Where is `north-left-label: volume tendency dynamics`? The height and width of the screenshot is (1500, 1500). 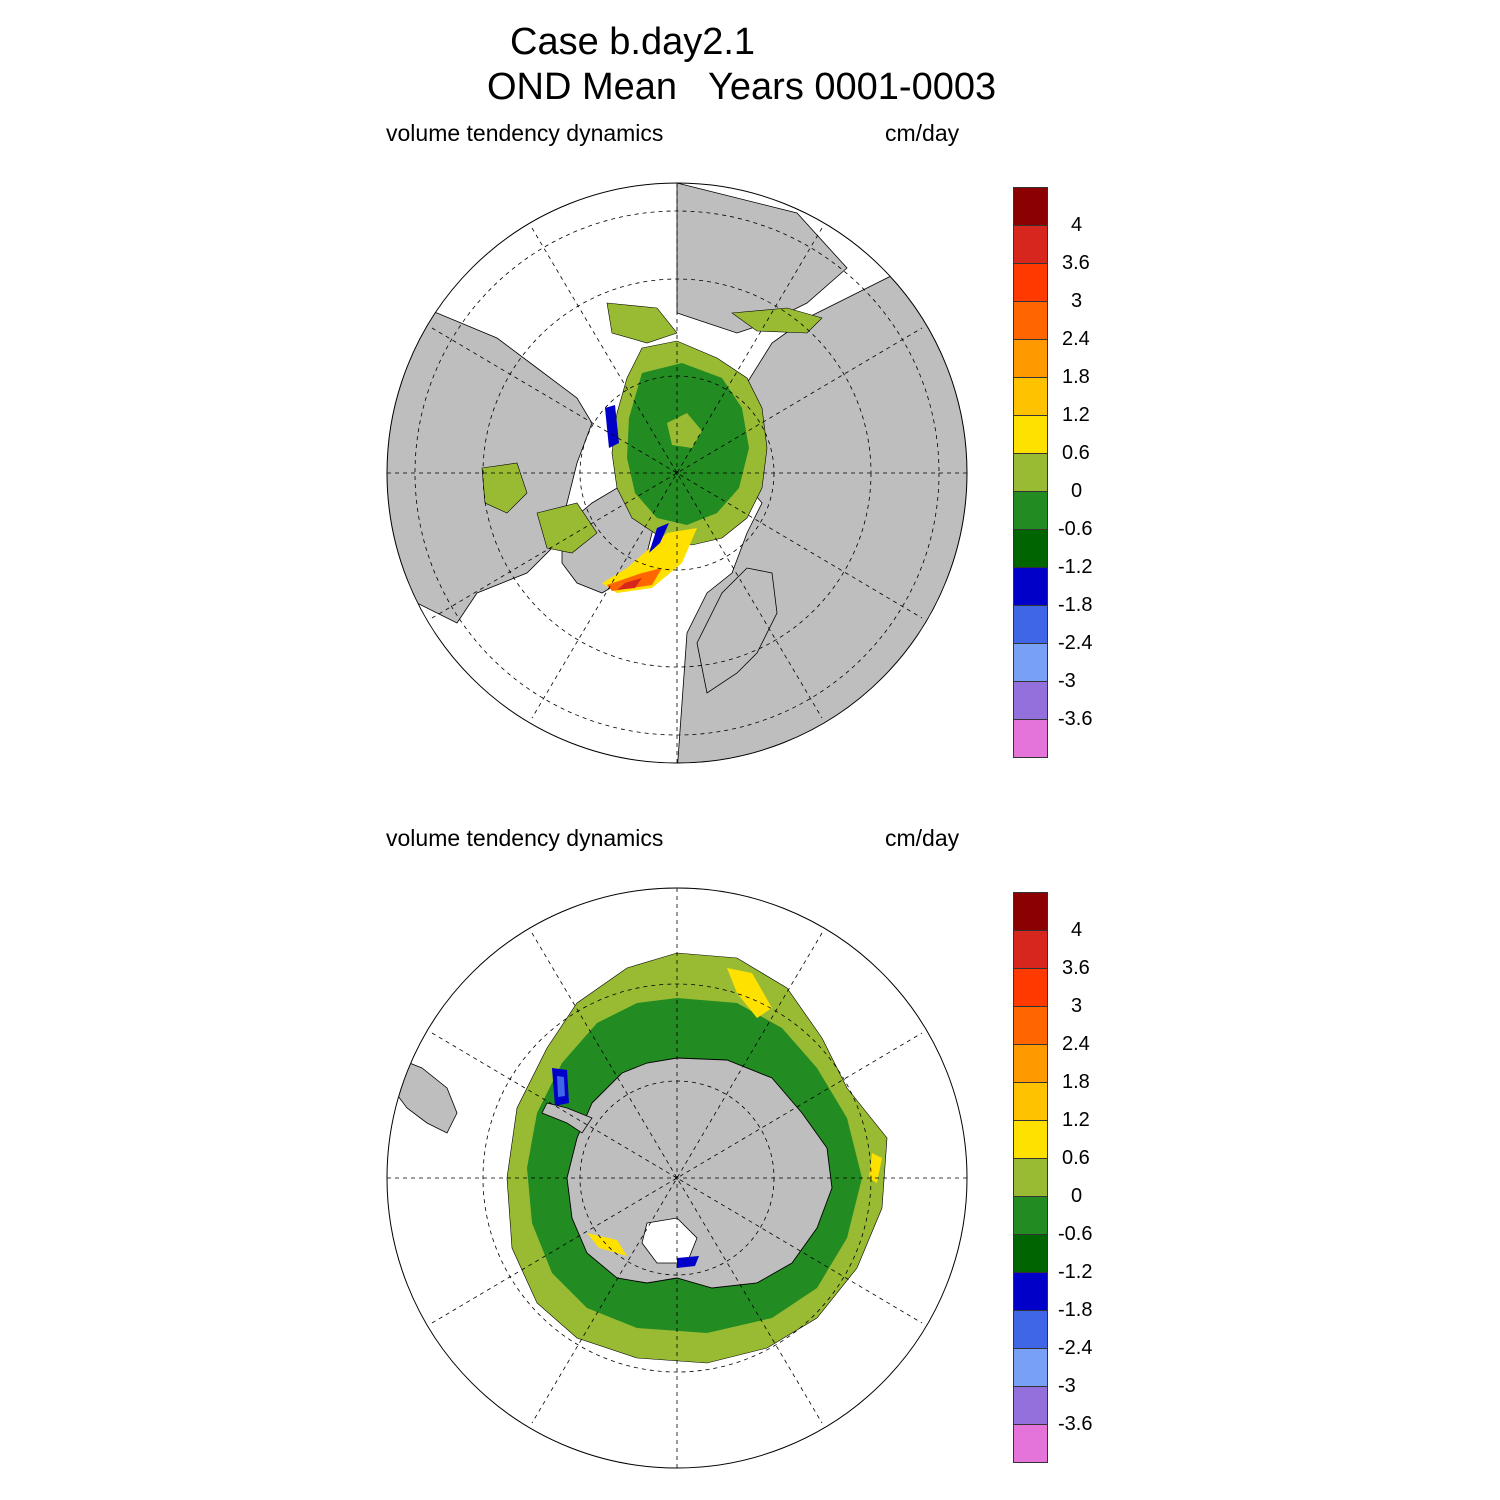 north-left-label: volume tendency dynamics is located at coordinates (525, 133).